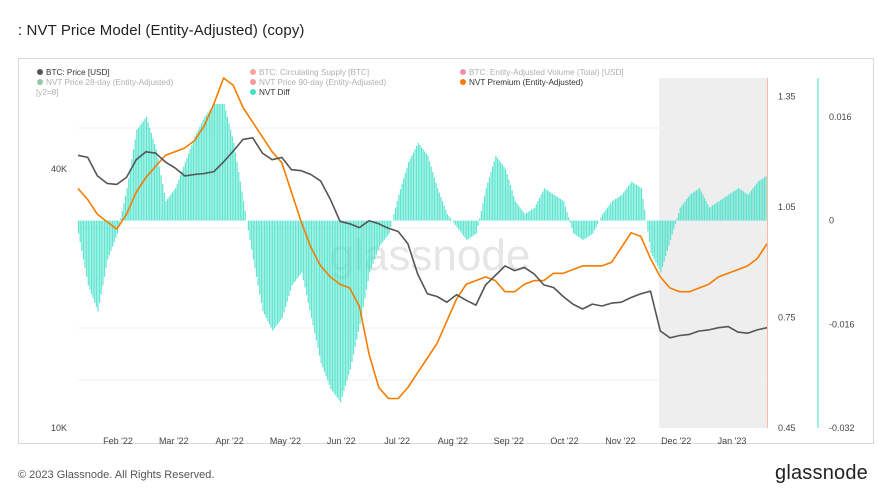 The height and width of the screenshot is (498, 886). Describe the element at coordinates (787, 96) in the screenshot. I see `right-axis-tick: 1.35` at that location.